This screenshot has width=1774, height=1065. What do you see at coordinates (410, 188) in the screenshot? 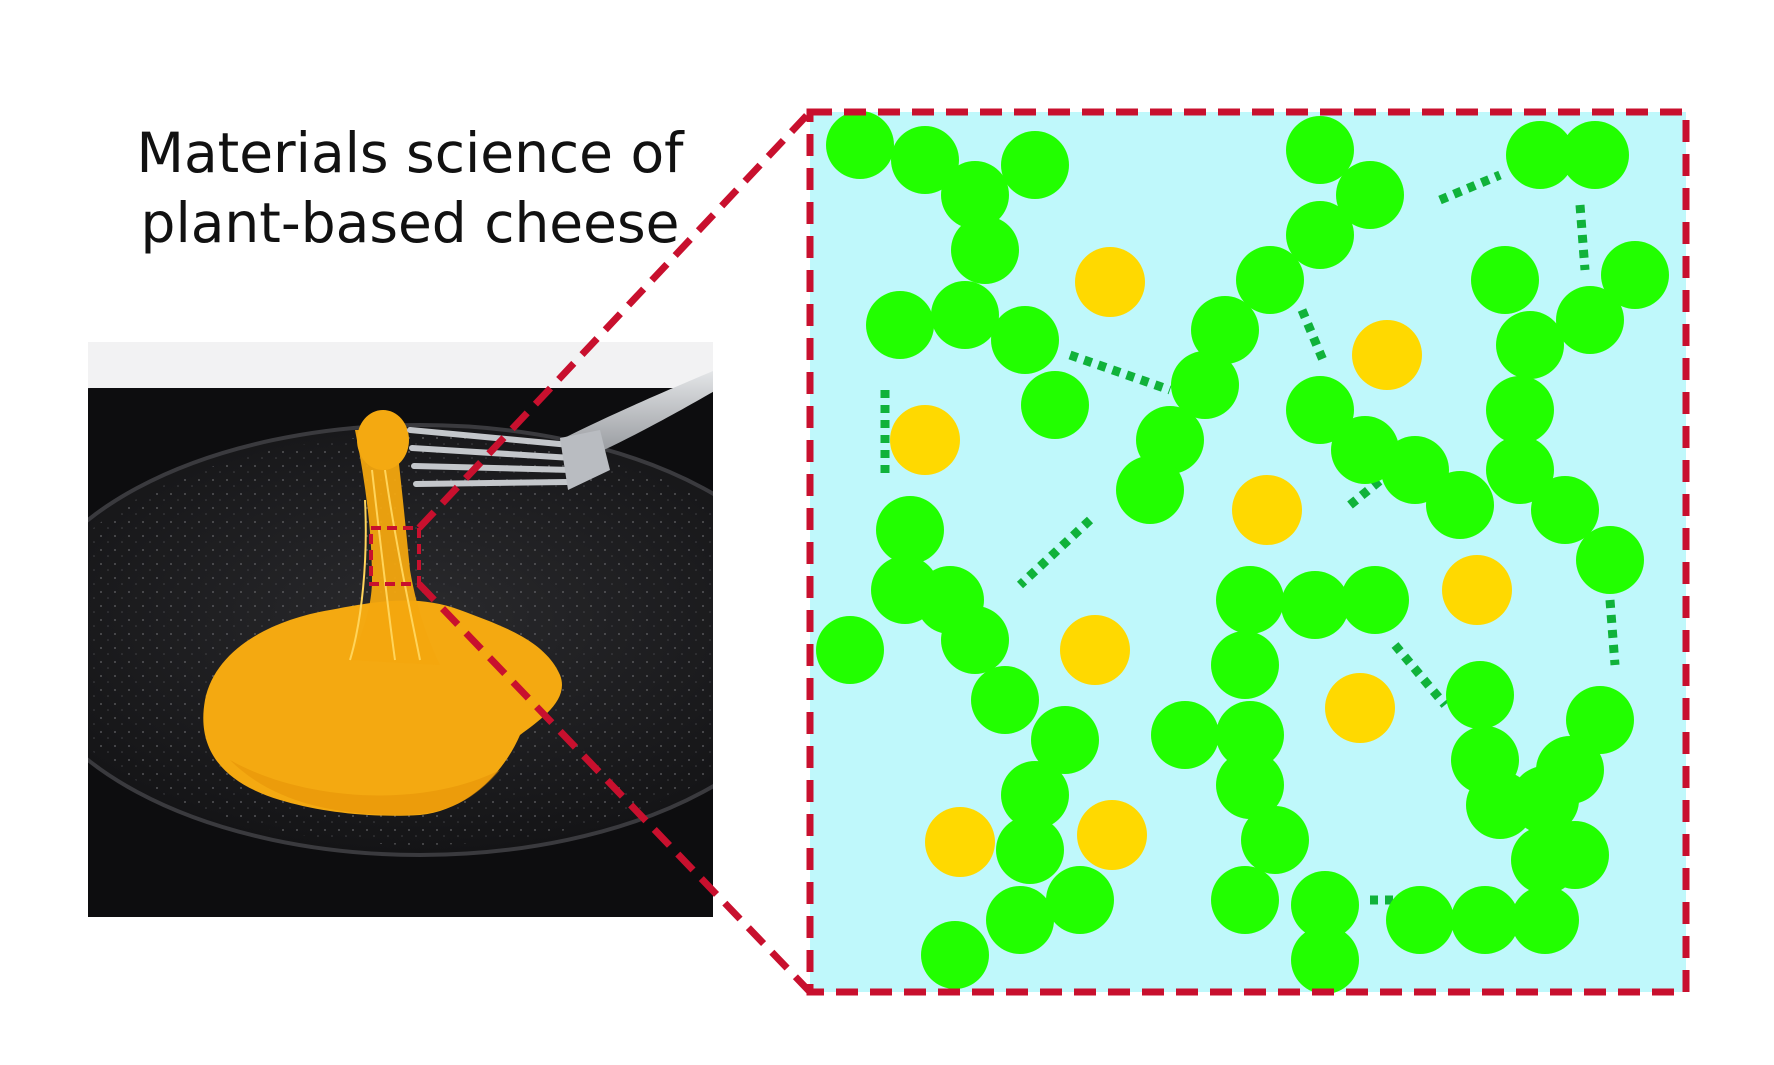
I see `page-title: Materials science of plant-based cheese` at bounding box center [410, 188].